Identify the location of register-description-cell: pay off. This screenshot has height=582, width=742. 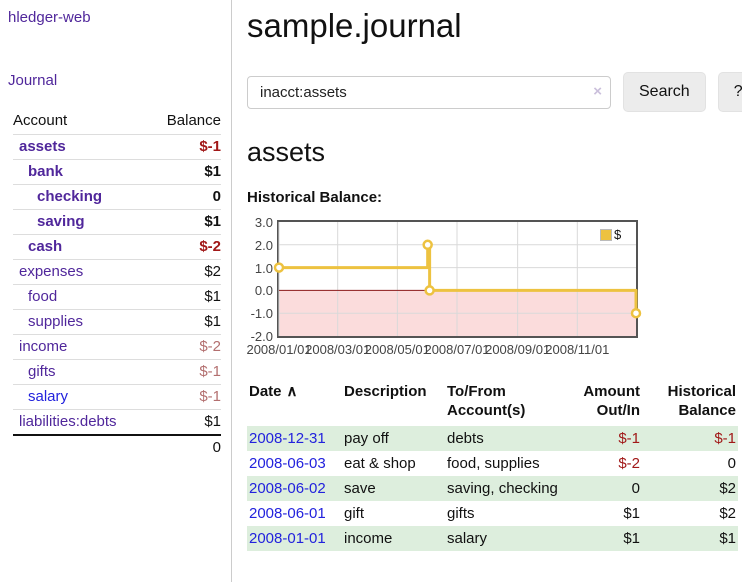
(366, 438).